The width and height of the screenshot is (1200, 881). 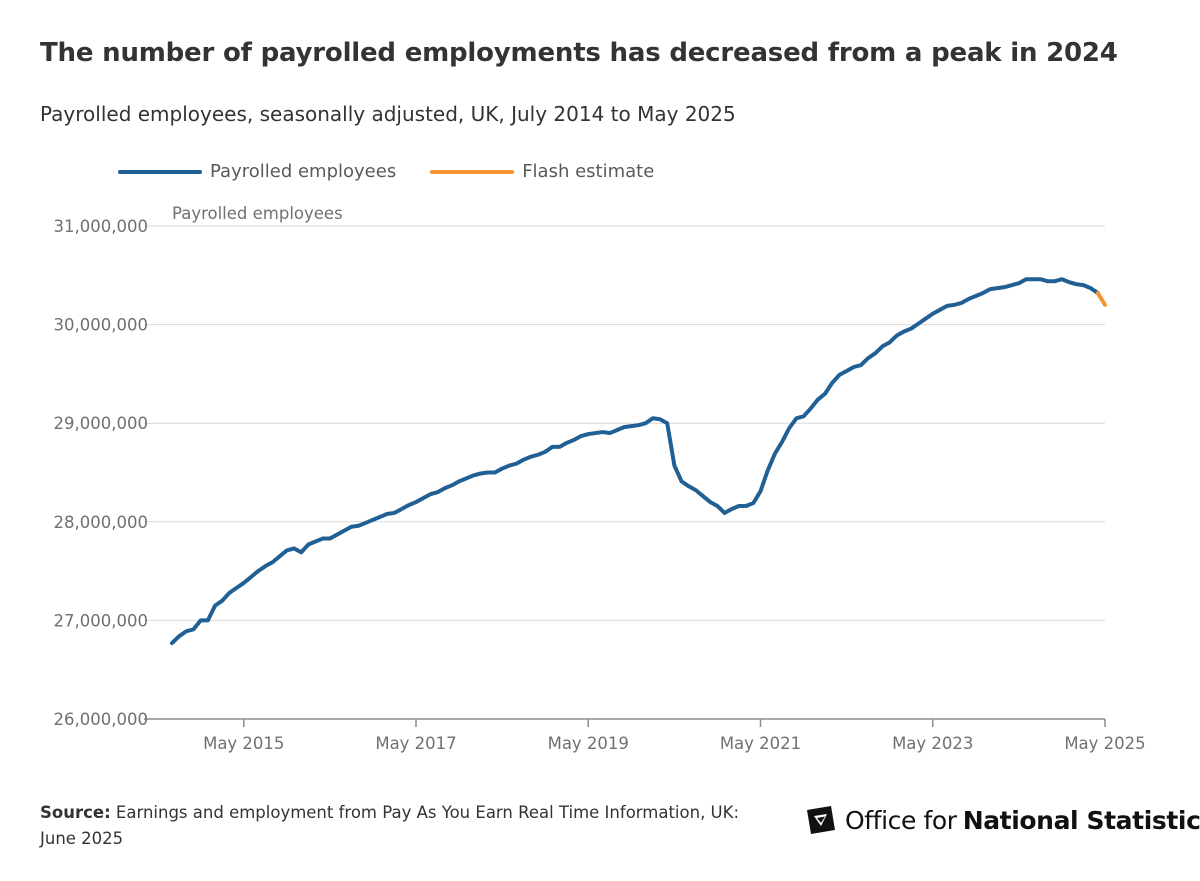 What do you see at coordinates (472, 171) in the screenshot?
I see `legend-swatch-flash-estimate` at bounding box center [472, 171].